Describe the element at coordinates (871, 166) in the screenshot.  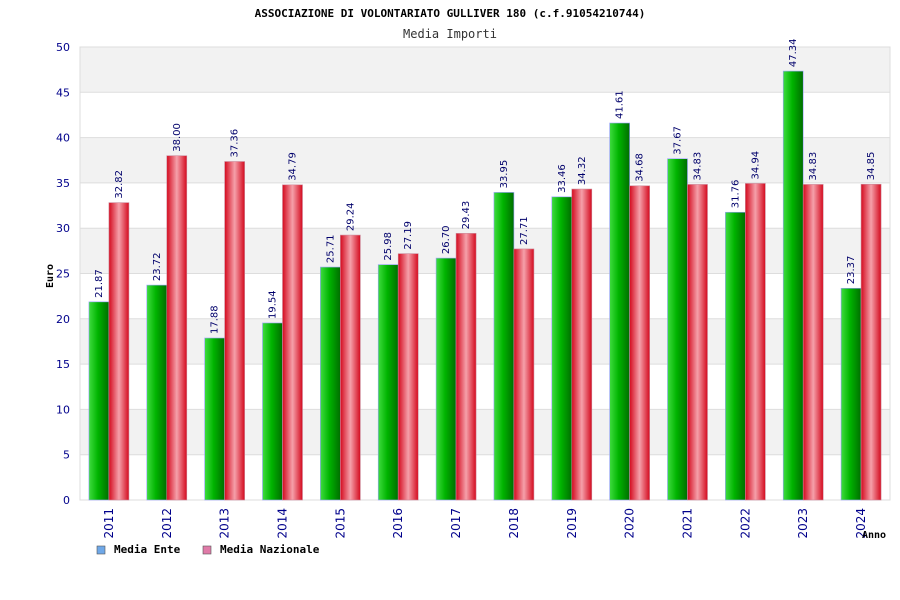
I see `bar-value-label: 34.85` at that location.